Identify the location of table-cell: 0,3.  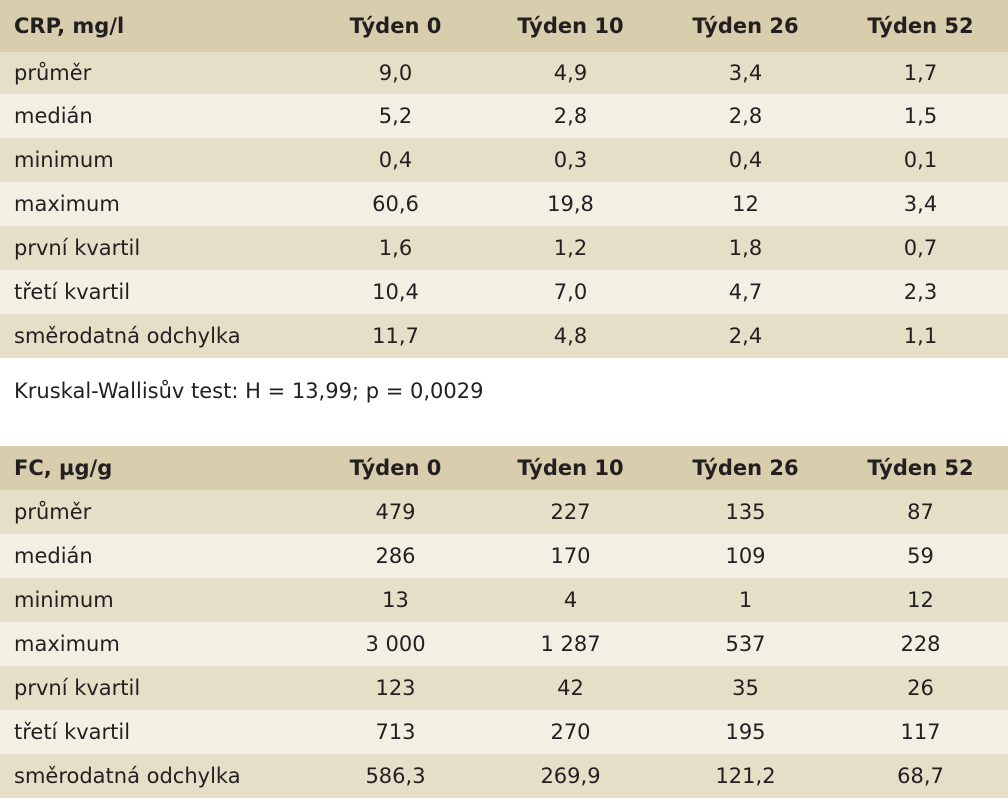
(570, 160).